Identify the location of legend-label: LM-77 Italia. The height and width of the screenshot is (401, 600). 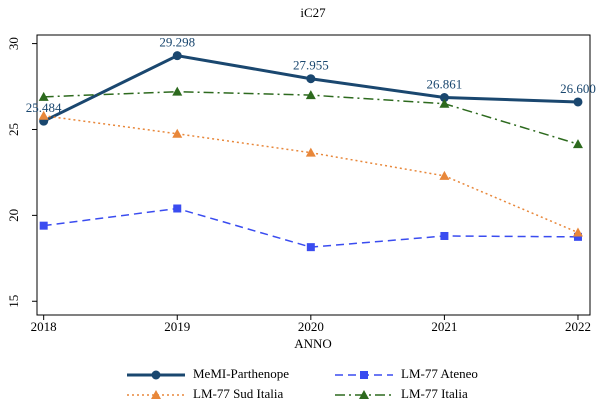
(434, 393).